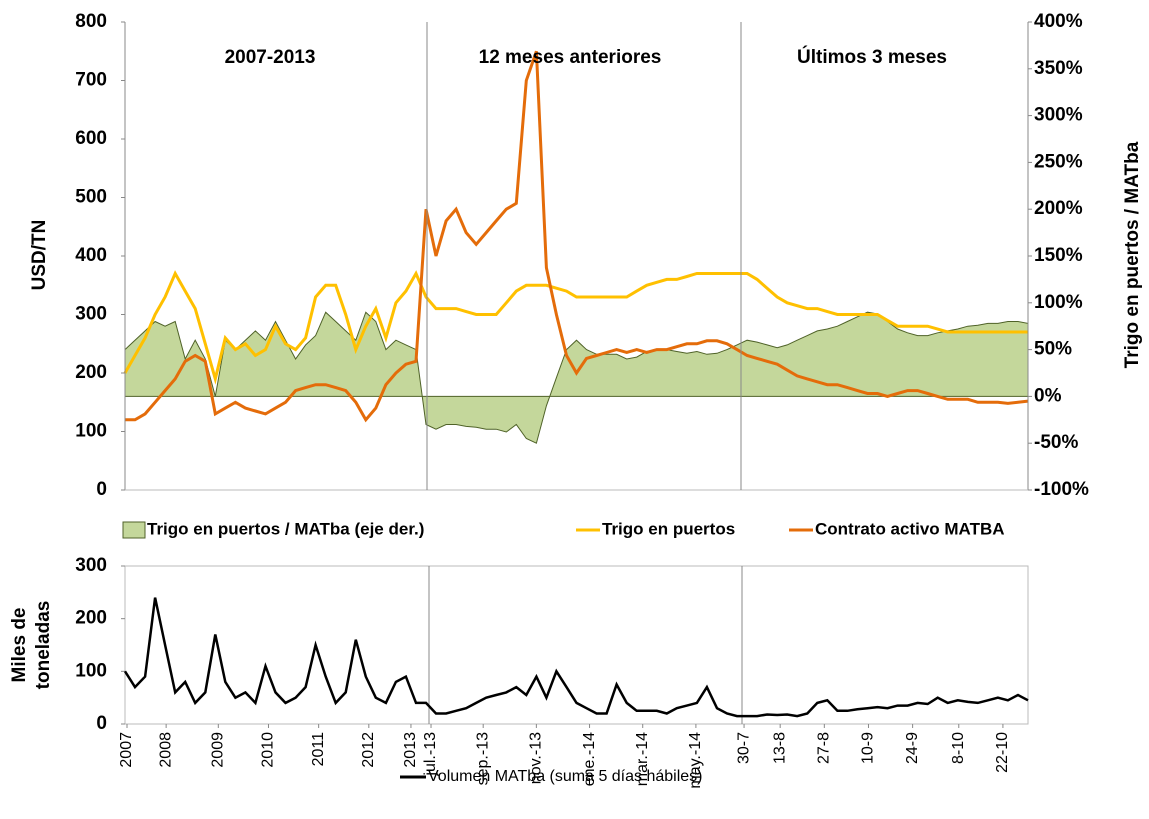 This screenshot has height=819, width=1149. Describe the element at coordinates (642, 759) in the screenshot. I see `x-tick-label: mar.-14` at that location.